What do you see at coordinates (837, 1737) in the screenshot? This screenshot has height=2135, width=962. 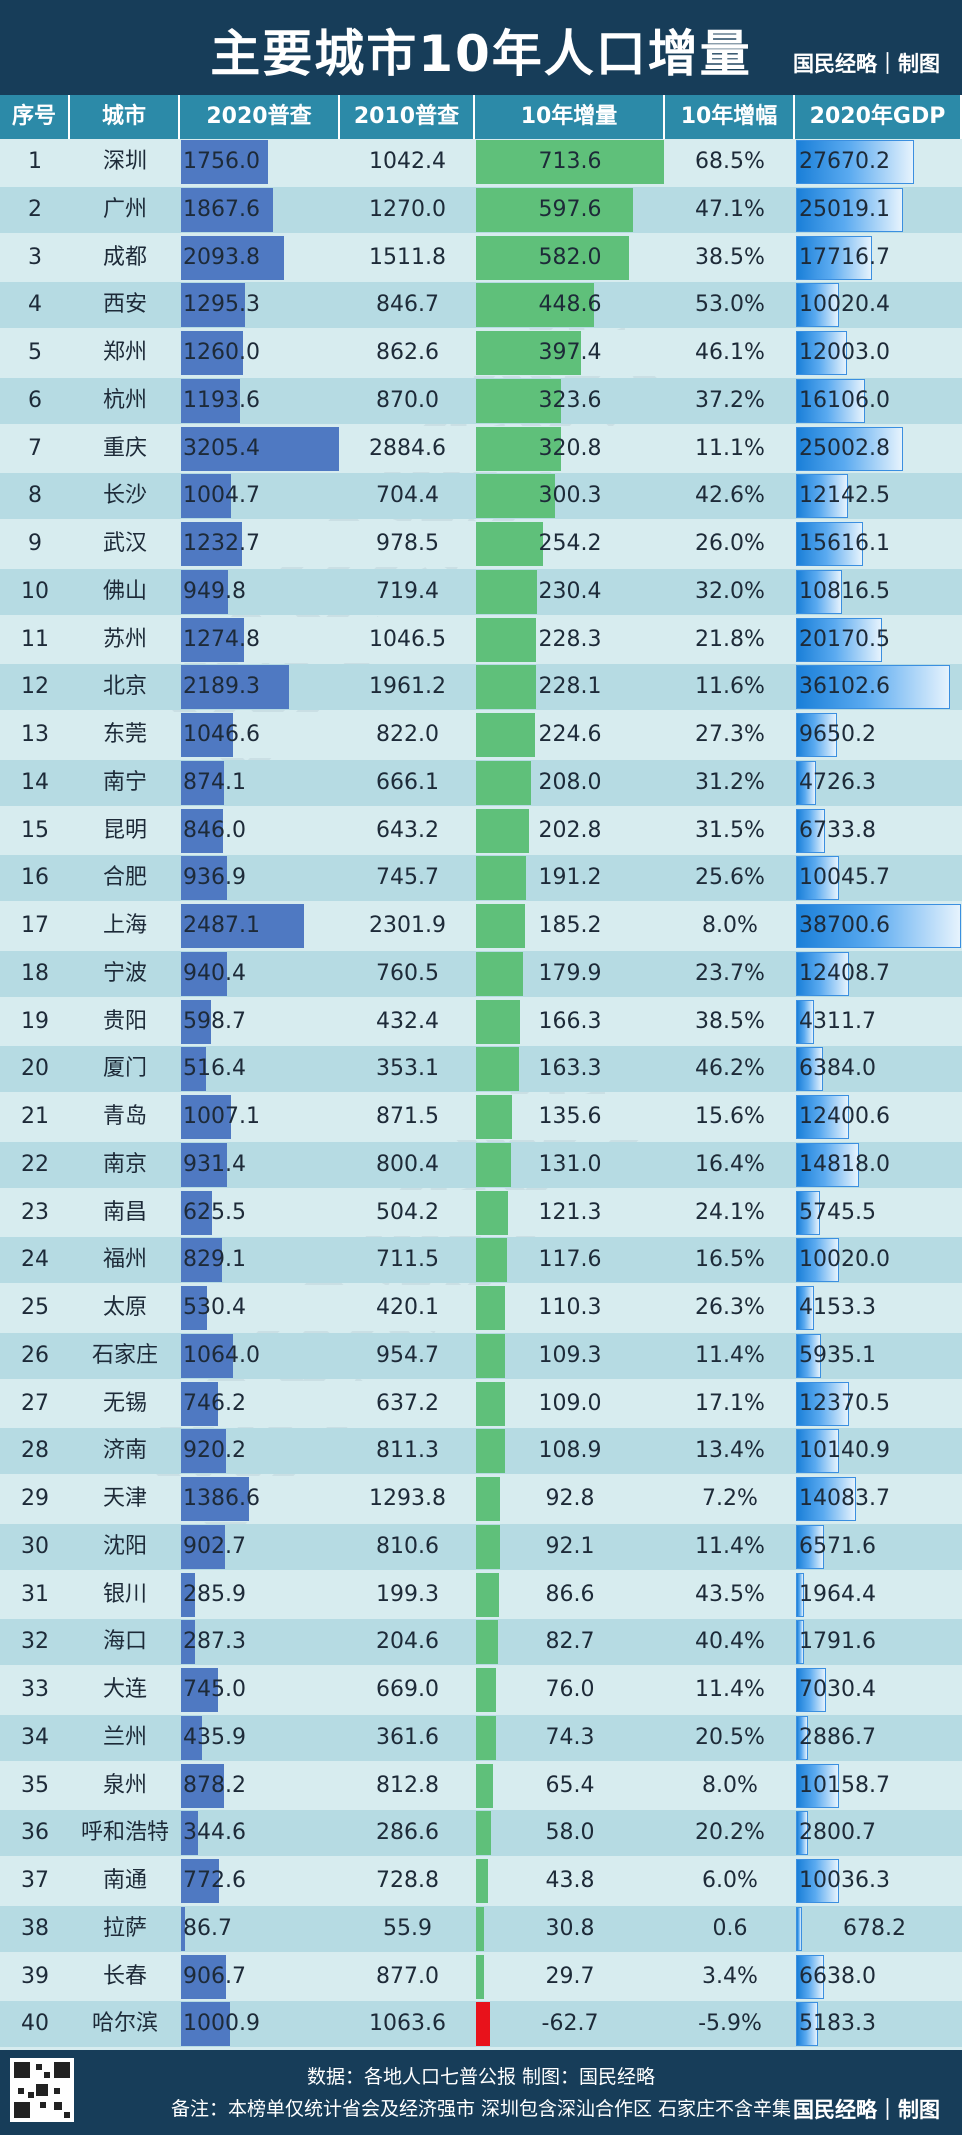 I see `gdp-value: 2886.7` at bounding box center [837, 1737].